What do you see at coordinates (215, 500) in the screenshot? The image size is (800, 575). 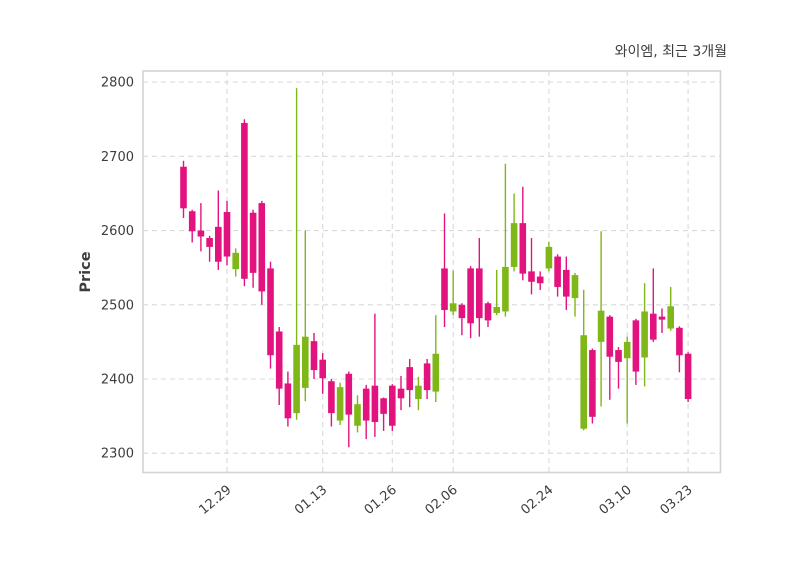 I see `x-tick-label: 12.29` at bounding box center [215, 500].